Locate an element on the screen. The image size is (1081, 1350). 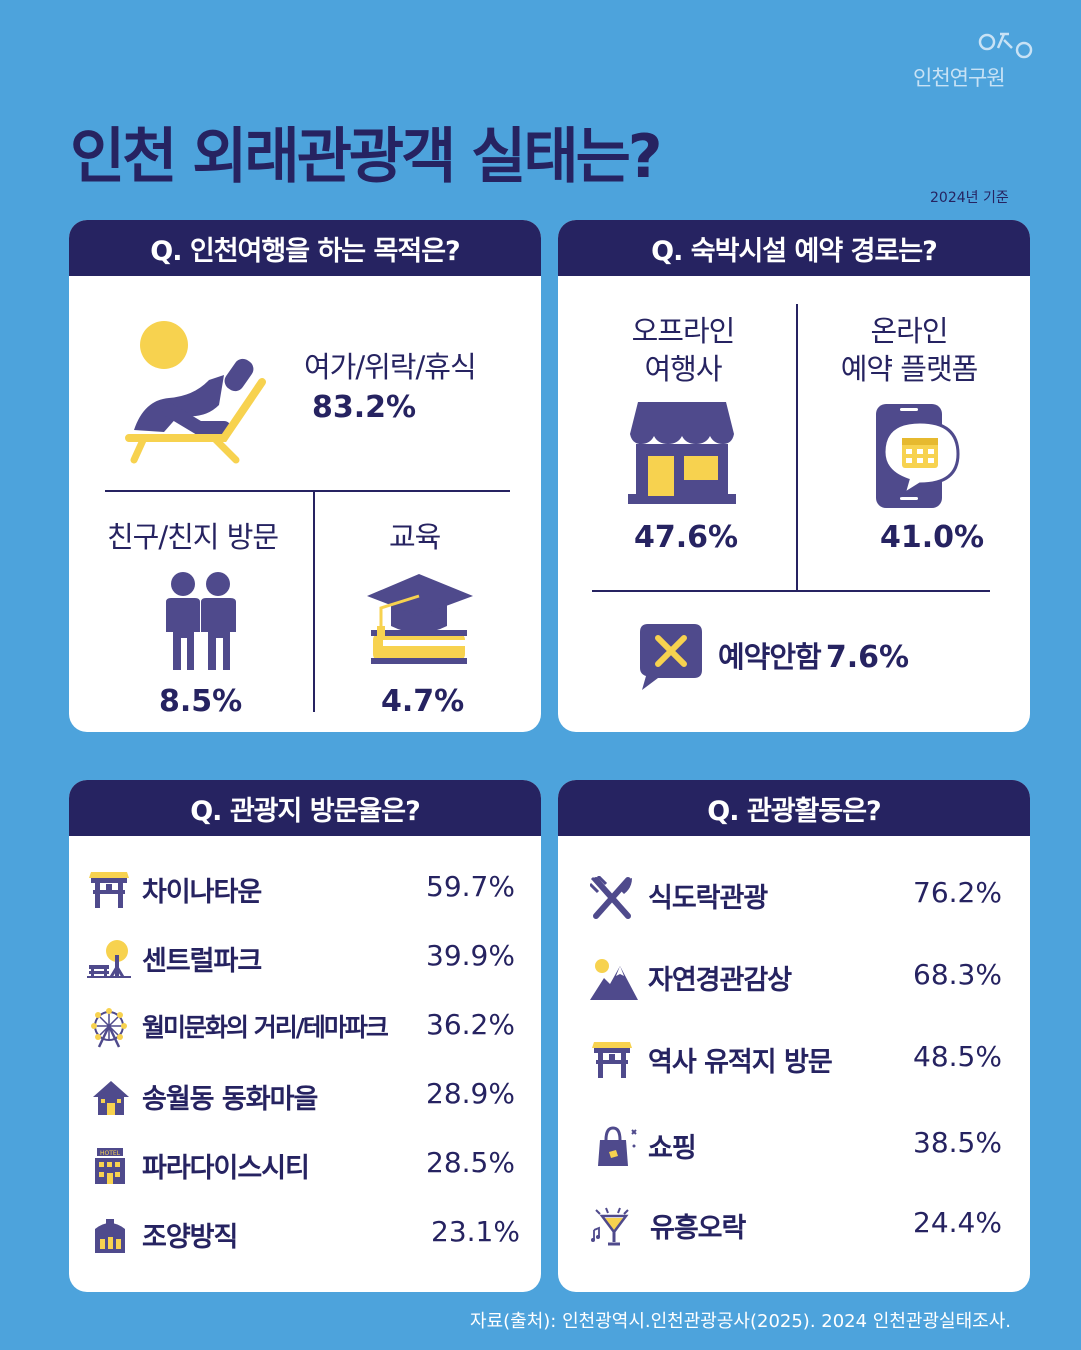
basis-note: 2024년 기준 is located at coordinates (969, 198).